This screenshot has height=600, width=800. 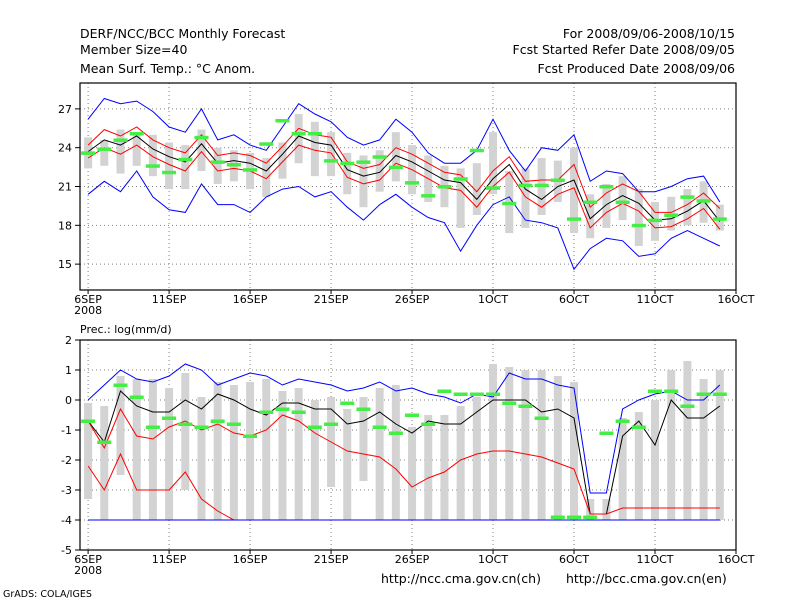 I want to click on x-tick-label: 16SEP, so click(x=250, y=559).